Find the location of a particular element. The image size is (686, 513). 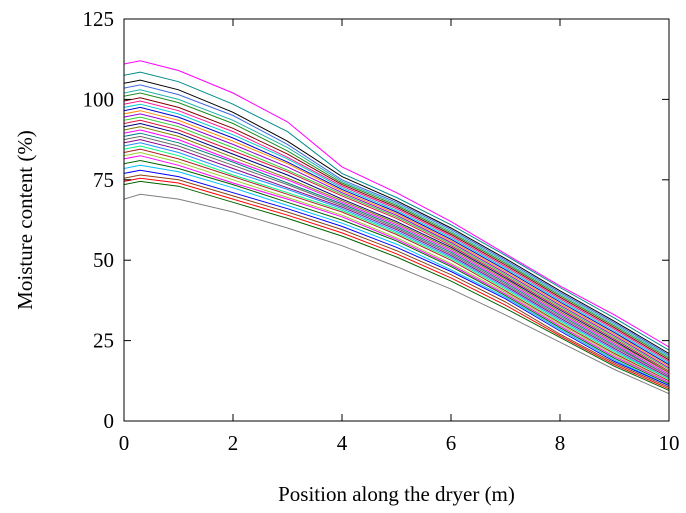

x-tick-label-6: 6 is located at coordinates (451, 443).